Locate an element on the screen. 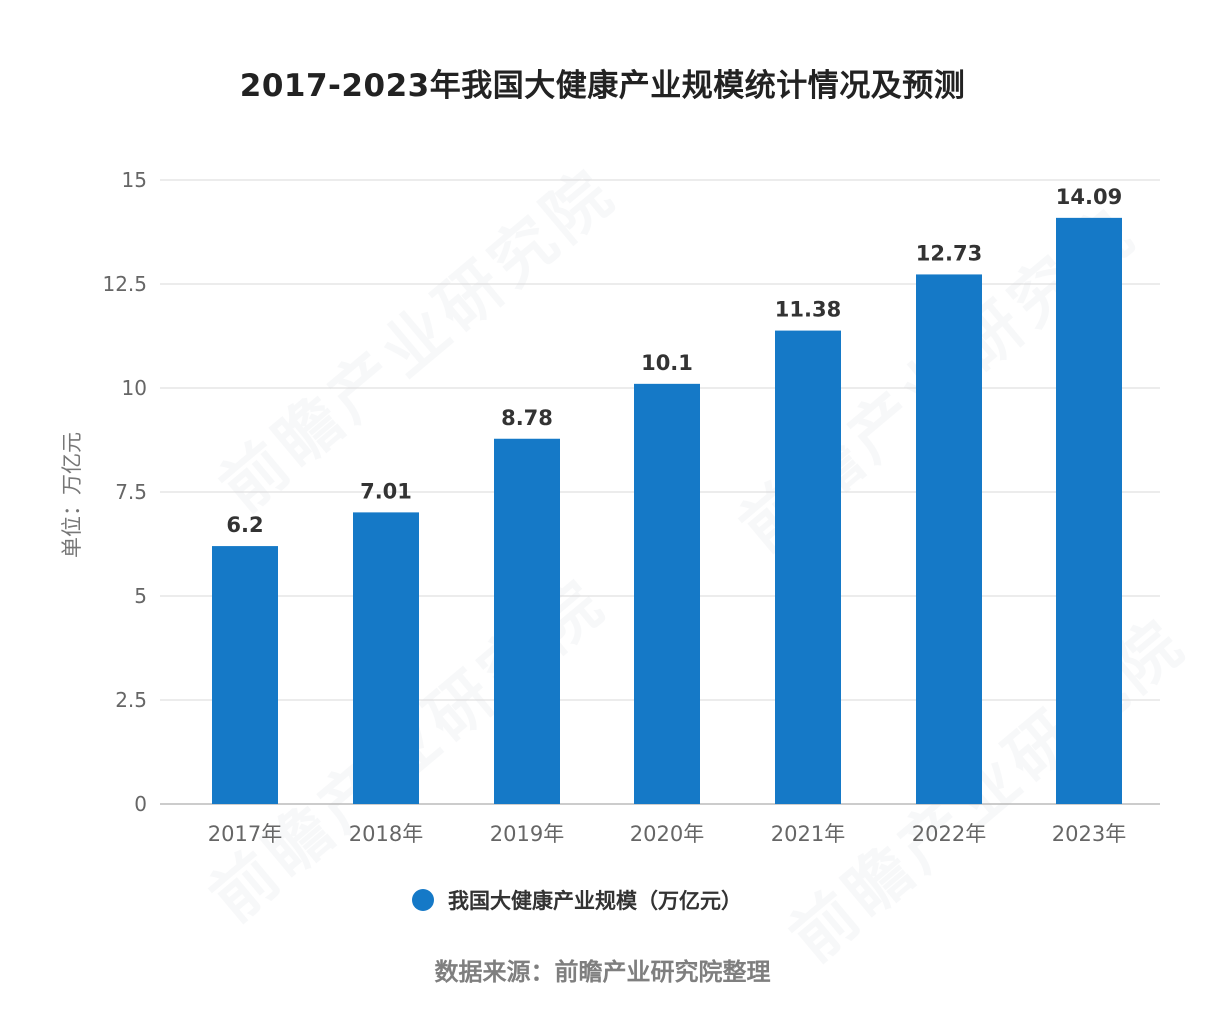 The width and height of the screenshot is (1205, 1018). x-tick-label: 2023年 is located at coordinates (1089, 834).